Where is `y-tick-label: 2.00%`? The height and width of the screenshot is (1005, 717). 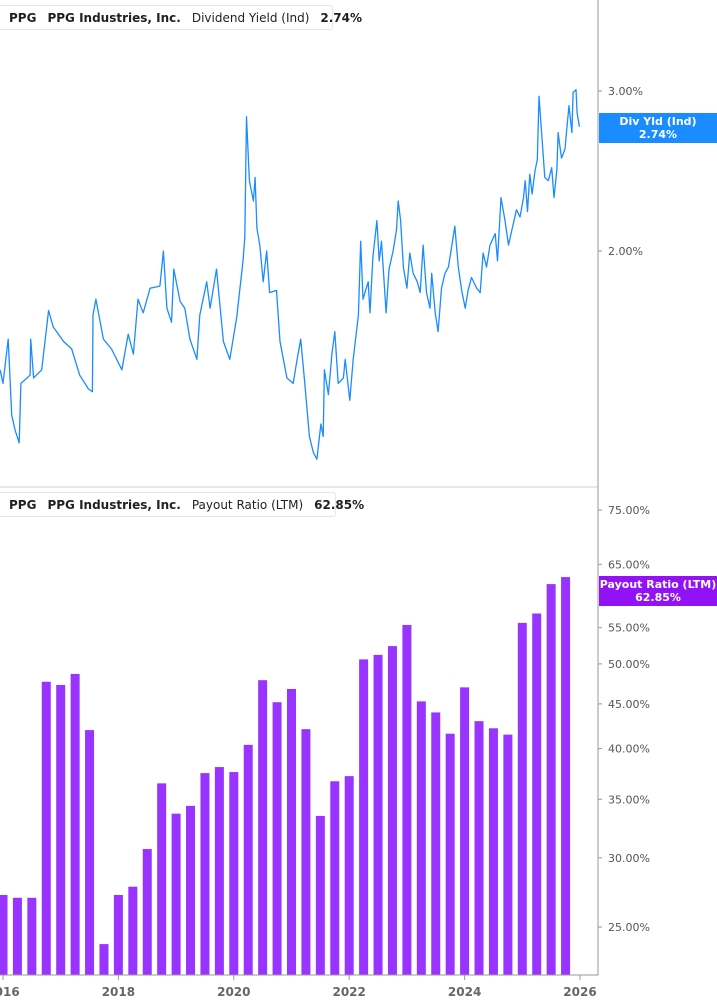 y-tick-label: 2.00% is located at coordinates (625, 251).